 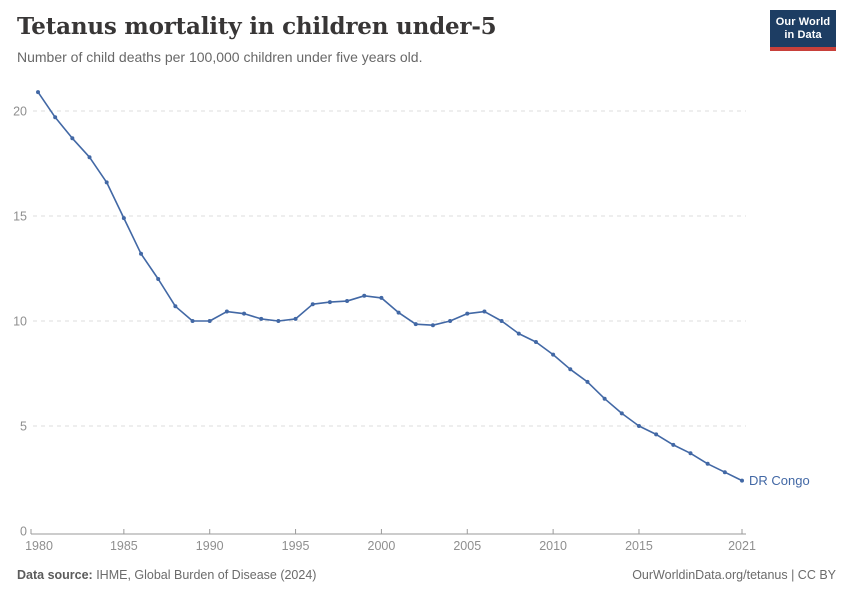 What do you see at coordinates (257, 26) in the screenshot?
I see `page-title: Tetanus mortality in children under-5` at bounding box center [257, 26].